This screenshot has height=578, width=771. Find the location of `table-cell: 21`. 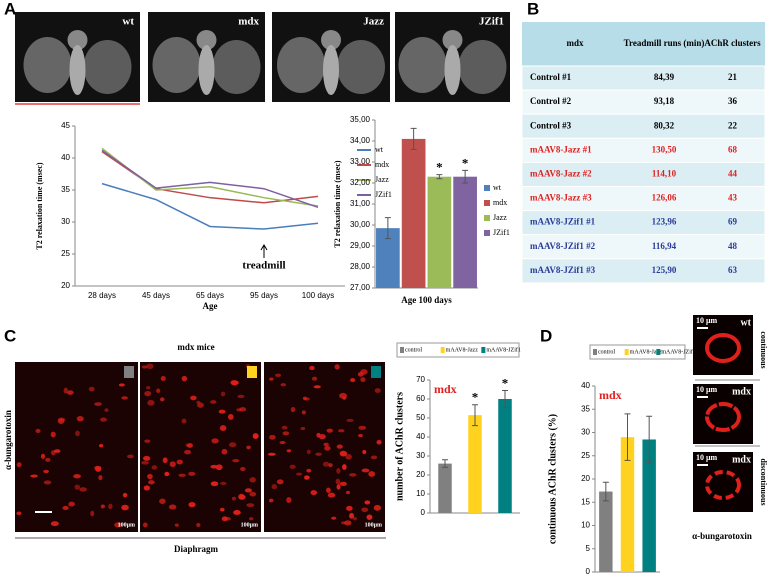

table-cell: 21 is located at coordinates (733, 77).